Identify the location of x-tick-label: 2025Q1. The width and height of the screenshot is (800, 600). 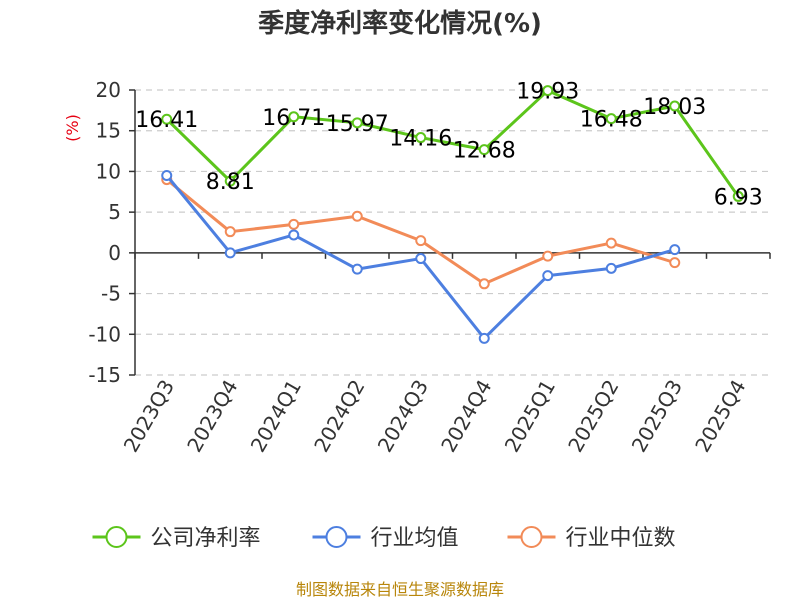
(530, 416).